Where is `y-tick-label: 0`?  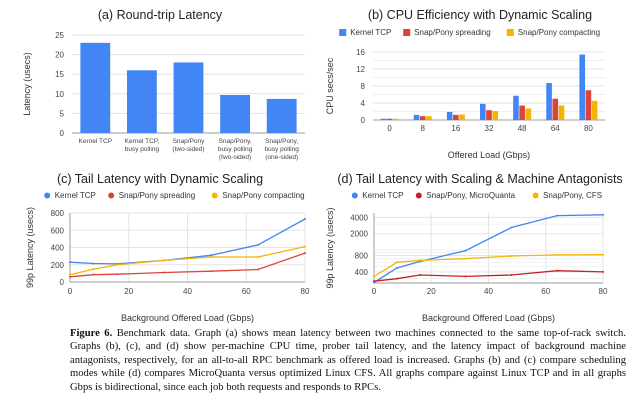
y-tick-label: 0 is located at coordinates (62, 282).